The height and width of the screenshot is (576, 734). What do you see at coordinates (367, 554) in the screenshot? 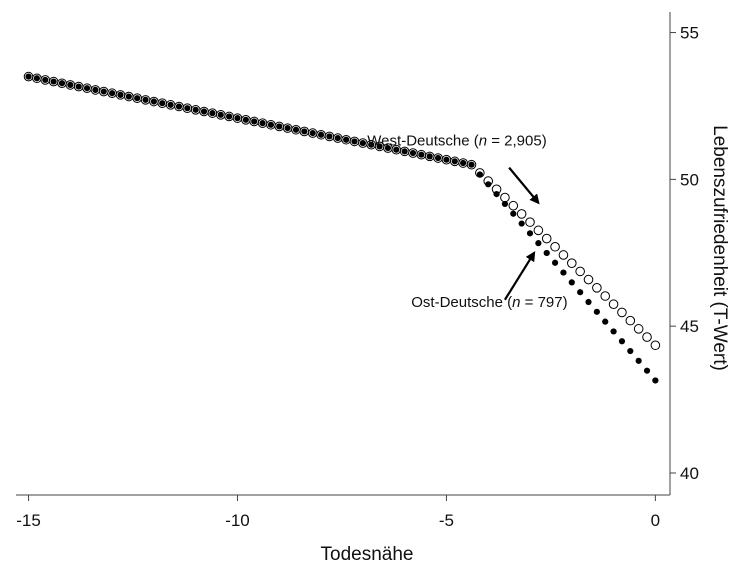
I see `x-axis-title: Todesnähe` at bounding box center [367, 554].